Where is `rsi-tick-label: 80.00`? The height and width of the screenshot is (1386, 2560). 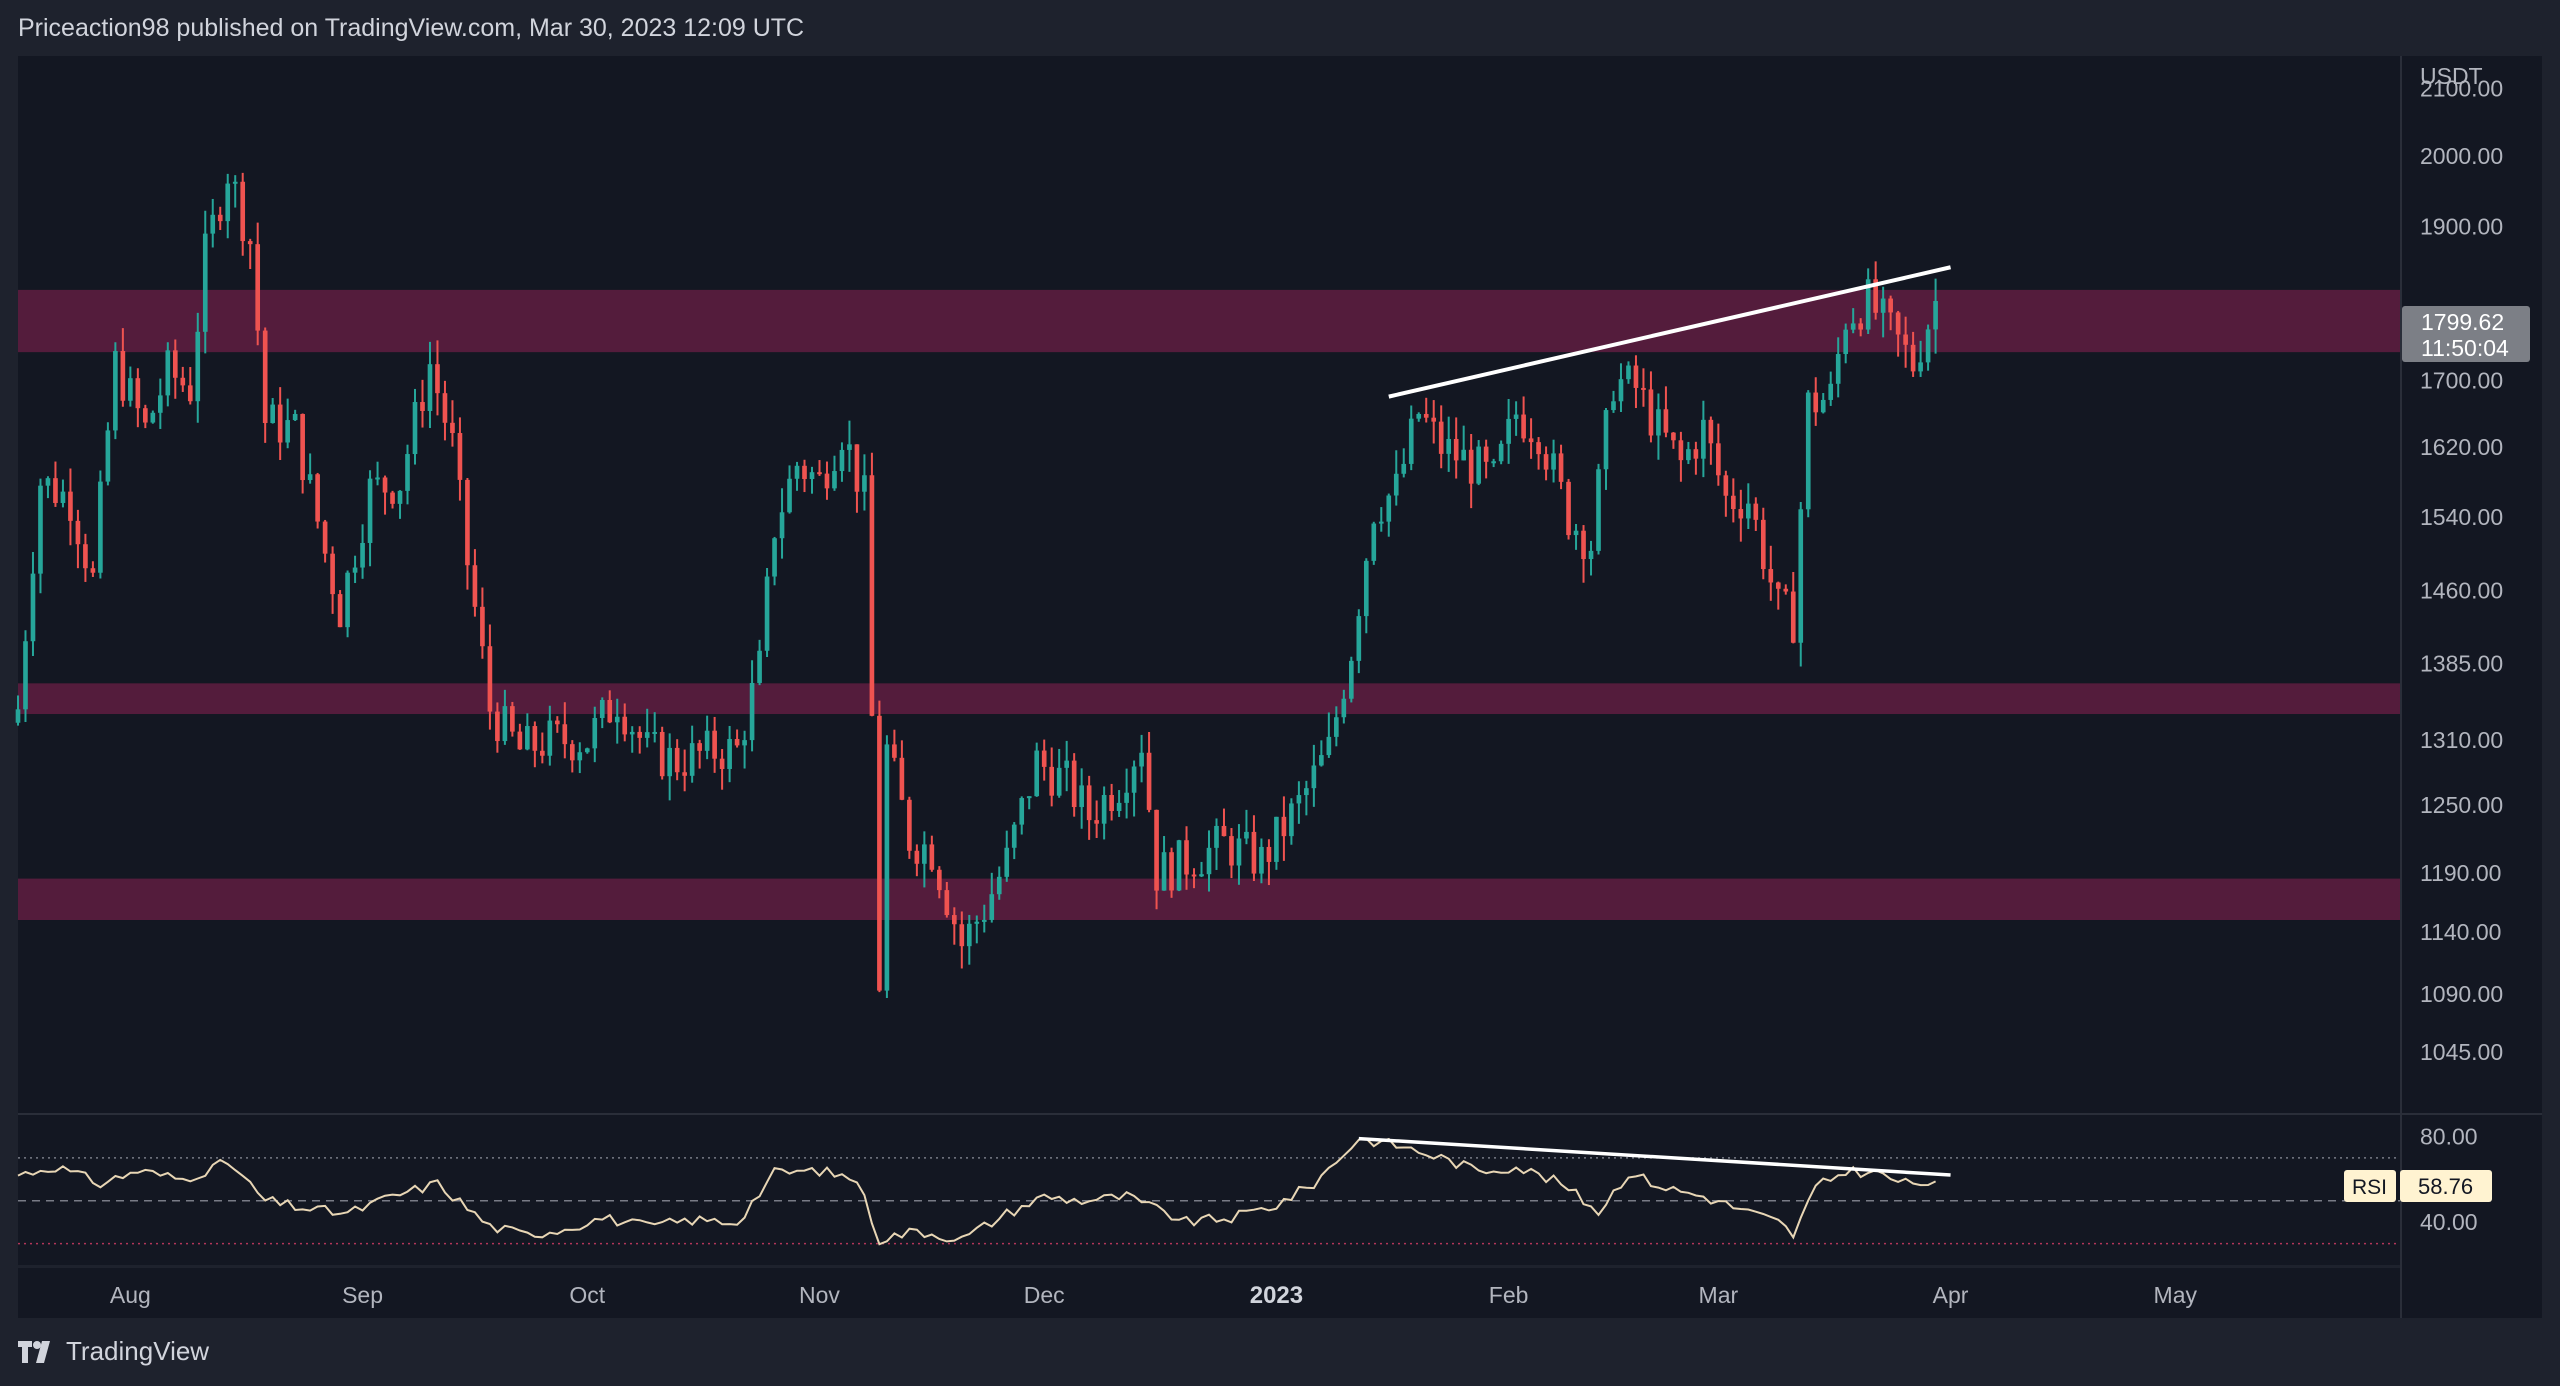
rsi-tick-label: 80.00 is located at coordinates (2449, 1136).